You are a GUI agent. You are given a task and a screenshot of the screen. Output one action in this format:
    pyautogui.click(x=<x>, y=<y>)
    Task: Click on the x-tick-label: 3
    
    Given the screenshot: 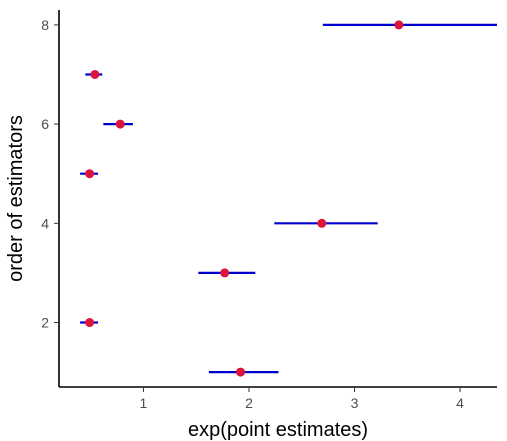 What is the action you would take?
    pyautogui.click(x=355, y=403)
    